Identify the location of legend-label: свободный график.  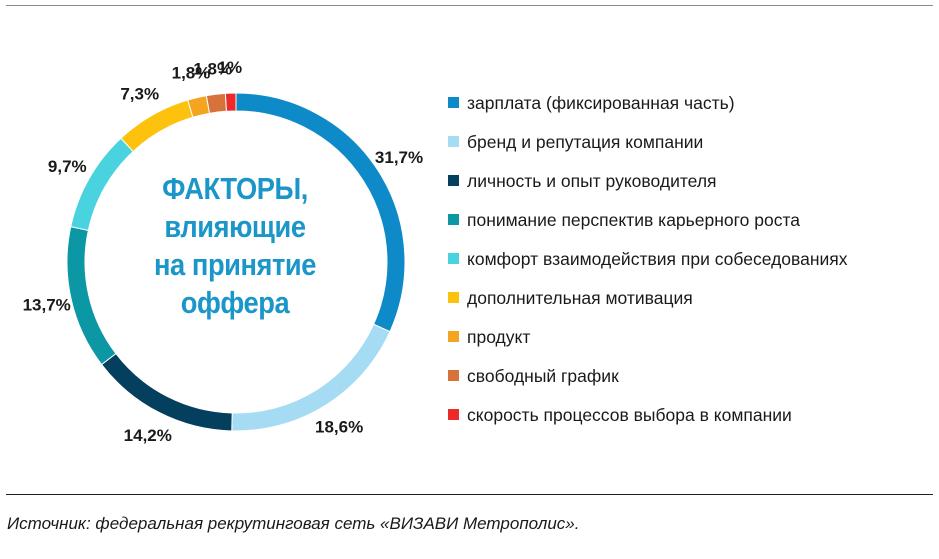
(543, 376).